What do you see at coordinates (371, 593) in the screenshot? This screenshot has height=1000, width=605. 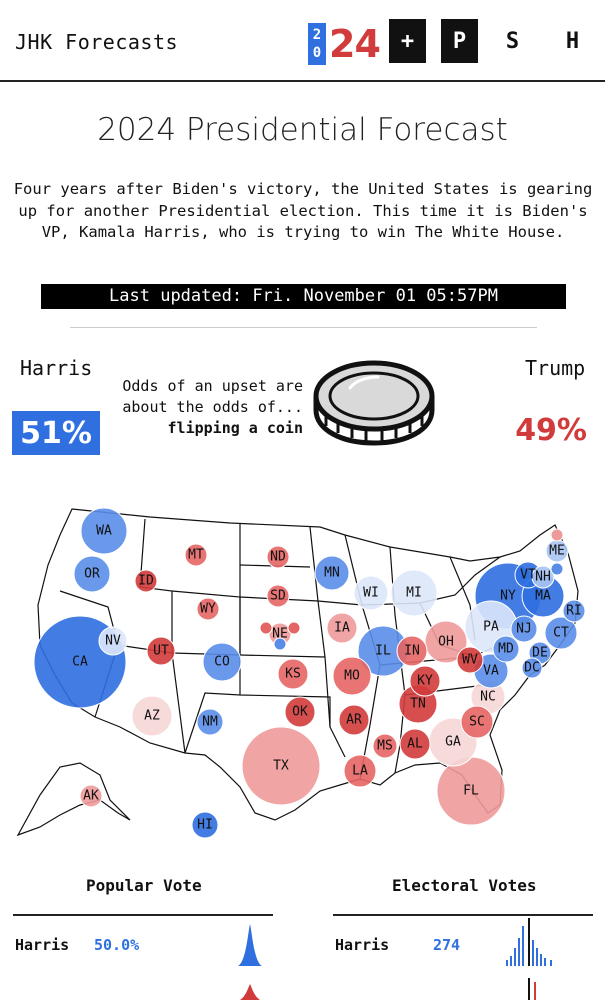 I see `state-bubble-wi` at bounding box center [371, 593].